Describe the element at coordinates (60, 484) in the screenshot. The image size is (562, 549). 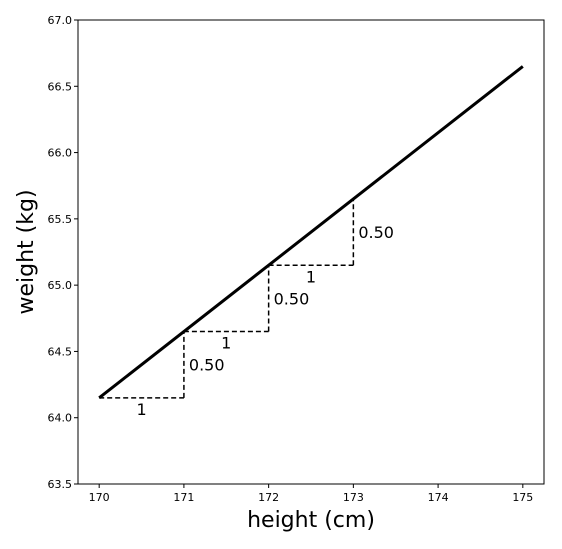
I see `y-tick-label: 63.5` at that location.